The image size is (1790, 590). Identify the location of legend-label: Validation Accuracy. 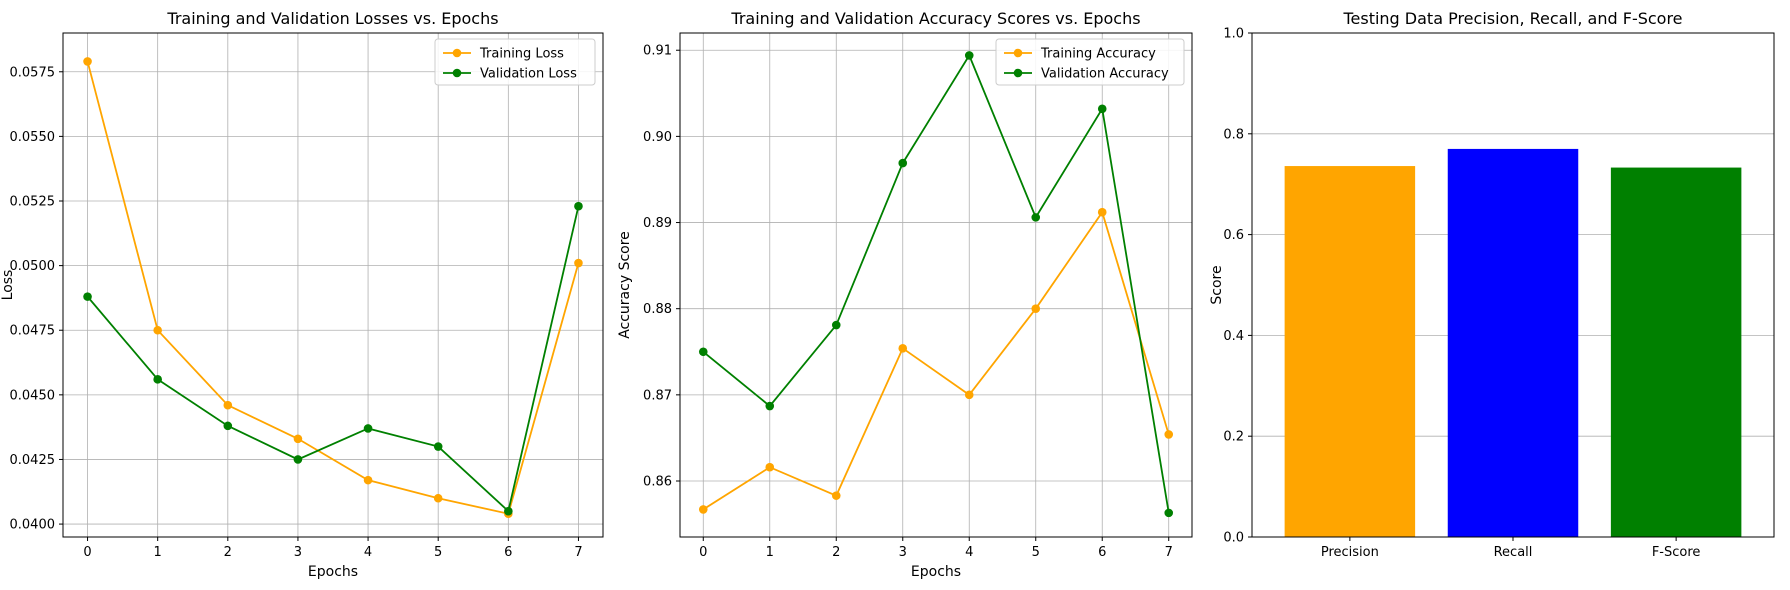
(1105, 74).